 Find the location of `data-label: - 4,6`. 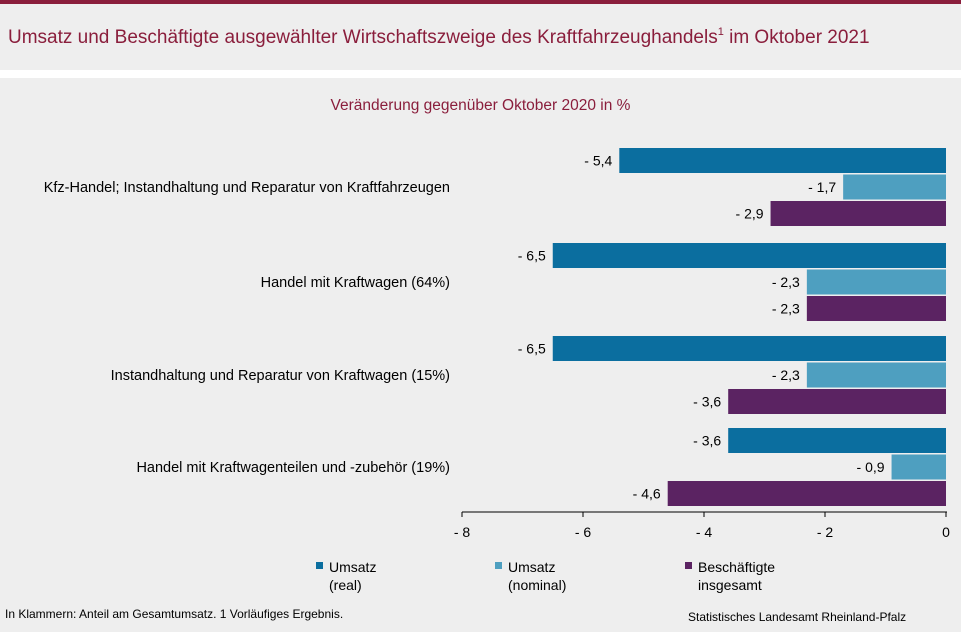

data-label: - 4,6 is located at coordinates (647, 494).